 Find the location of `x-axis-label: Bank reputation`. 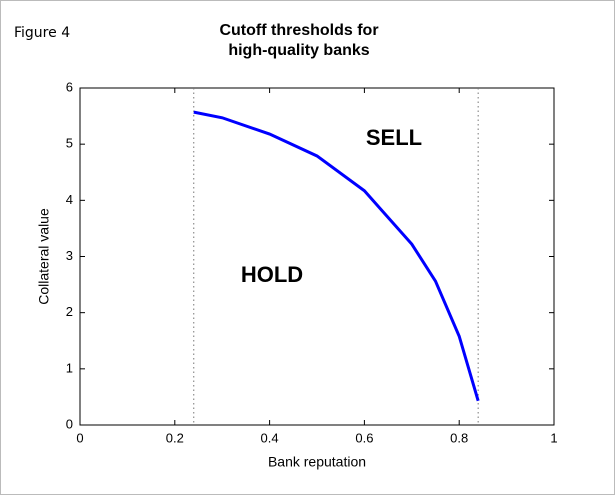

x-axis-label: Bank reputation is located at coordinates (317, 462).